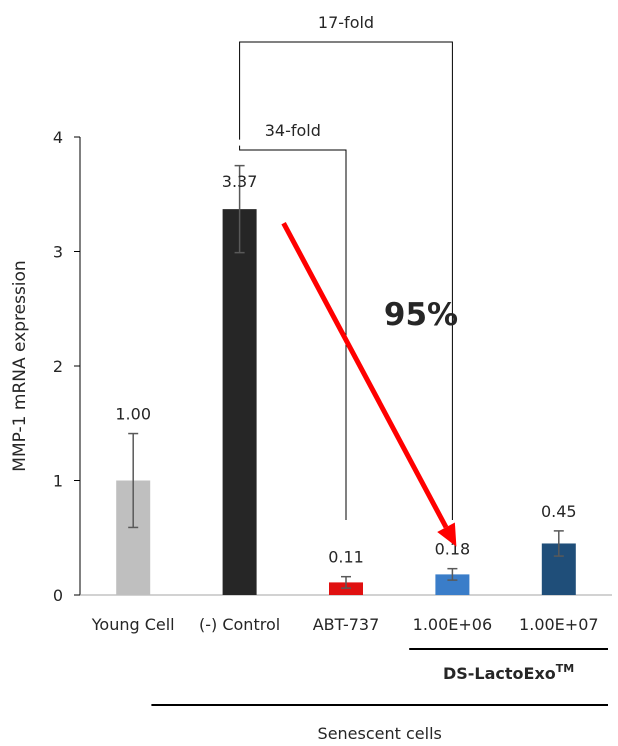  What do you see at coordinates (293, 130) in the screenshot?
I see `fold-label: 34-fold` at bounding box center [293, 130].